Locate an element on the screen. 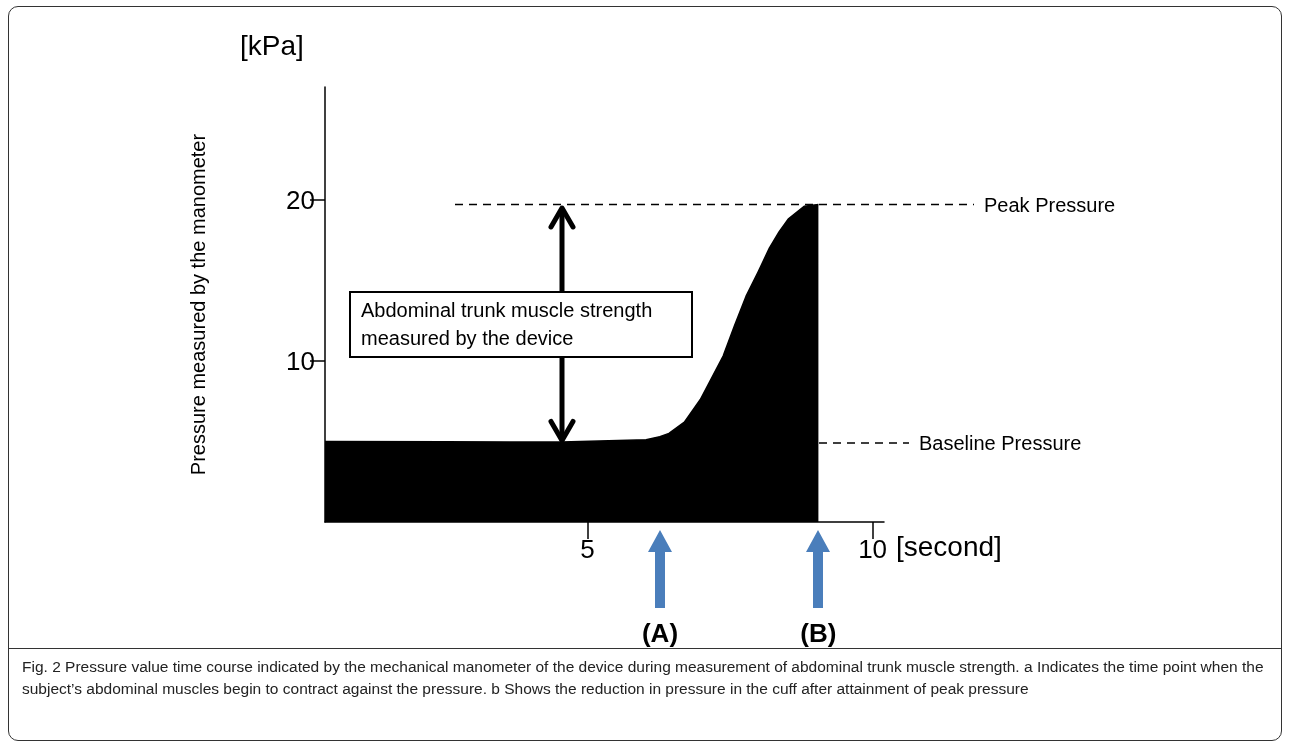 This screenshot has height=749, width=1292. text: (A) is located at coordinates (660, 633).